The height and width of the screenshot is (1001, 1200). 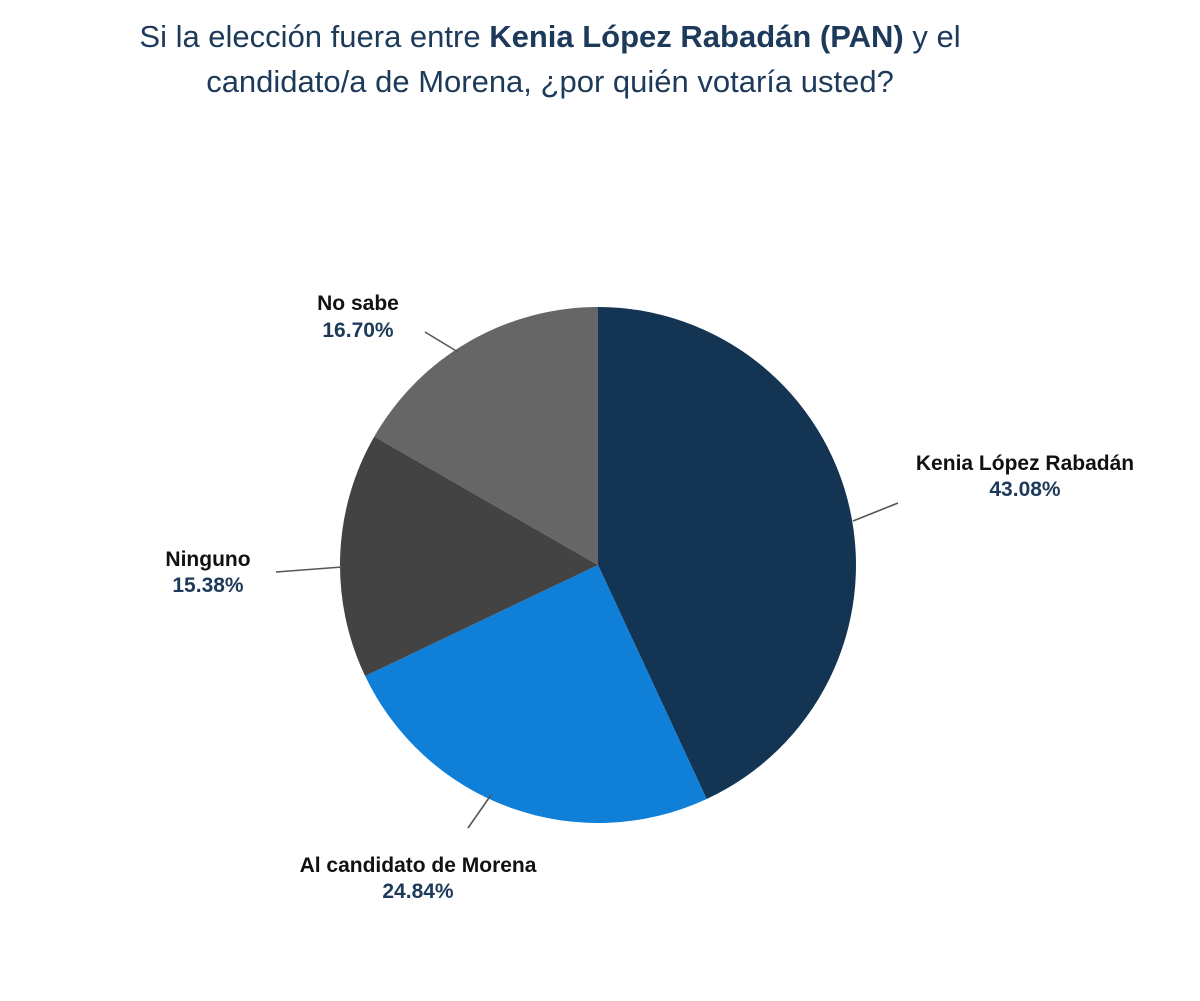 What do you see at coordinates (358, 303) in the screenshot?
I see `slice-label-no-sabe: No sabe` at bounding box center [358, 303].